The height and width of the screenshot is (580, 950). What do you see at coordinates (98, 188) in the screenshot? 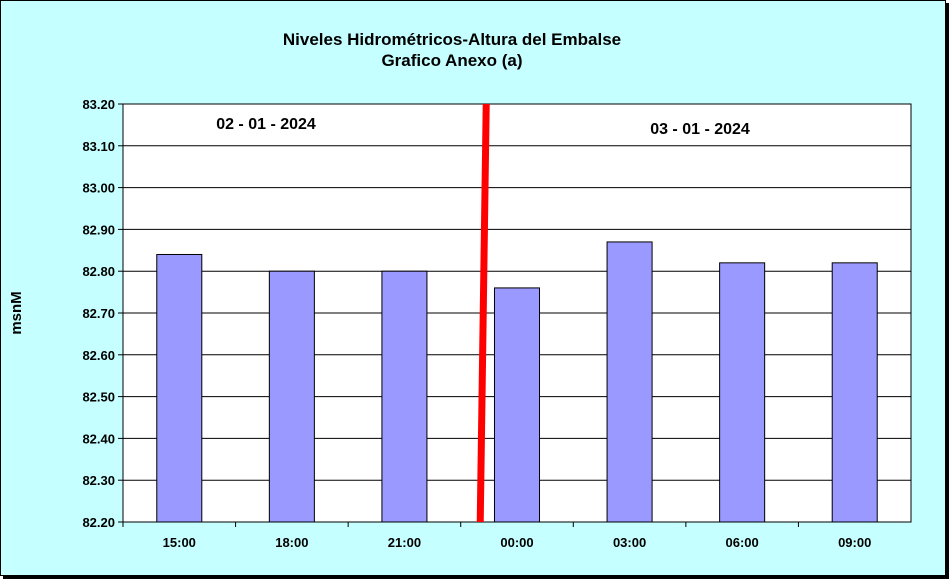
I see `y-tick-label: 83.00` at bounding box center [98, 188].